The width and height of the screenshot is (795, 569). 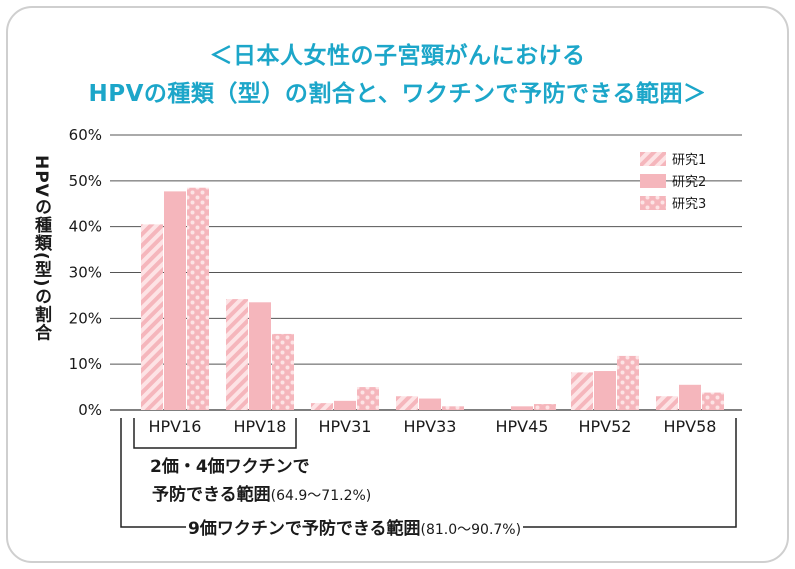 I want to click on legend-label: 研究3, so click(x=689, y=204).